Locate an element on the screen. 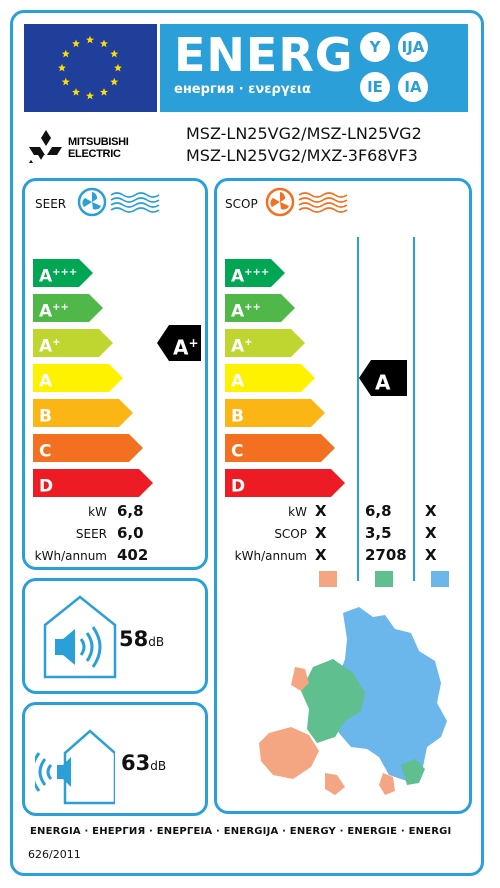 This screenshot has height=888, width=500. cooling-scale-2: A++ is located at coordinates (68, 308).